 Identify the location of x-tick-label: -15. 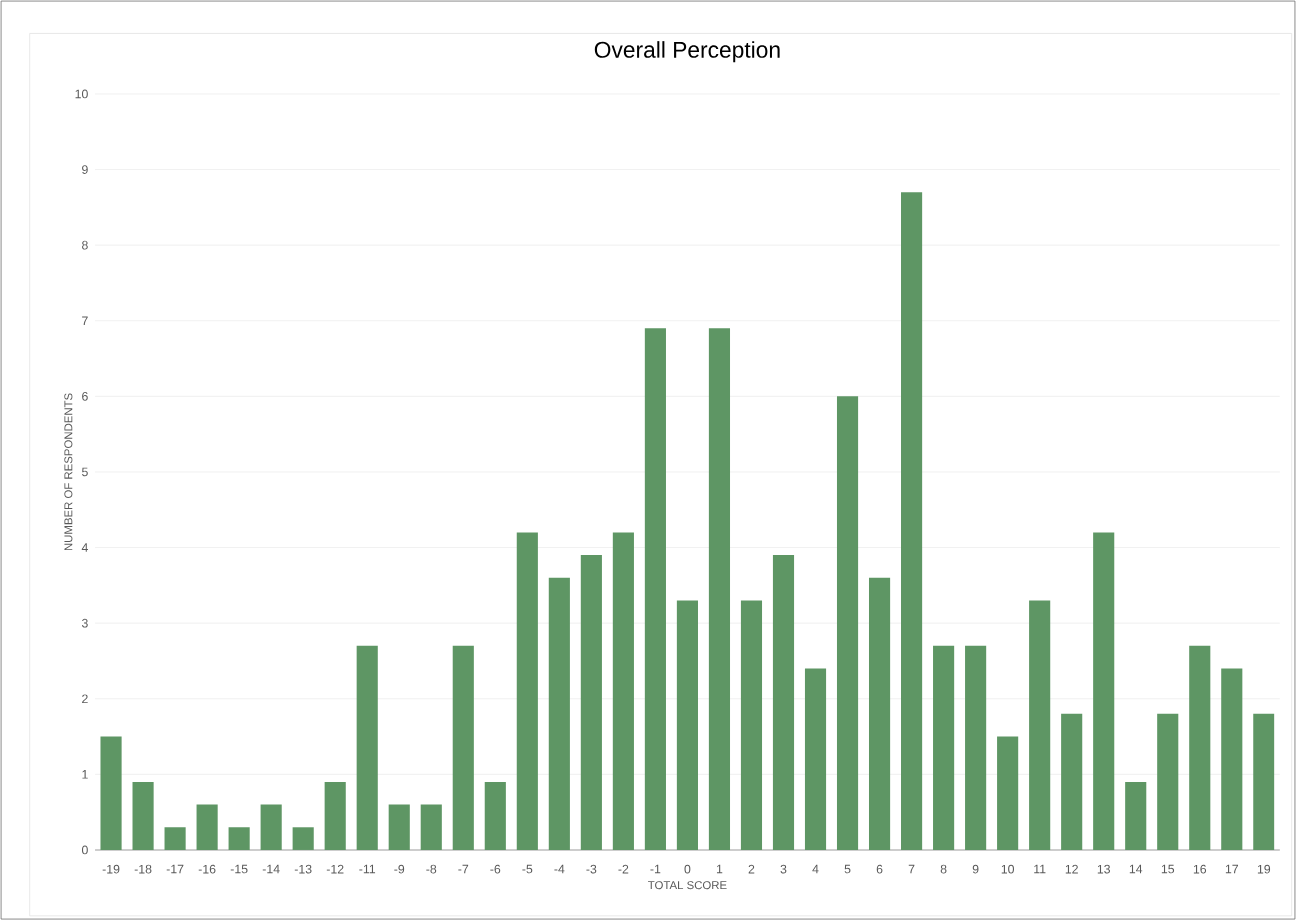
(239, 869).